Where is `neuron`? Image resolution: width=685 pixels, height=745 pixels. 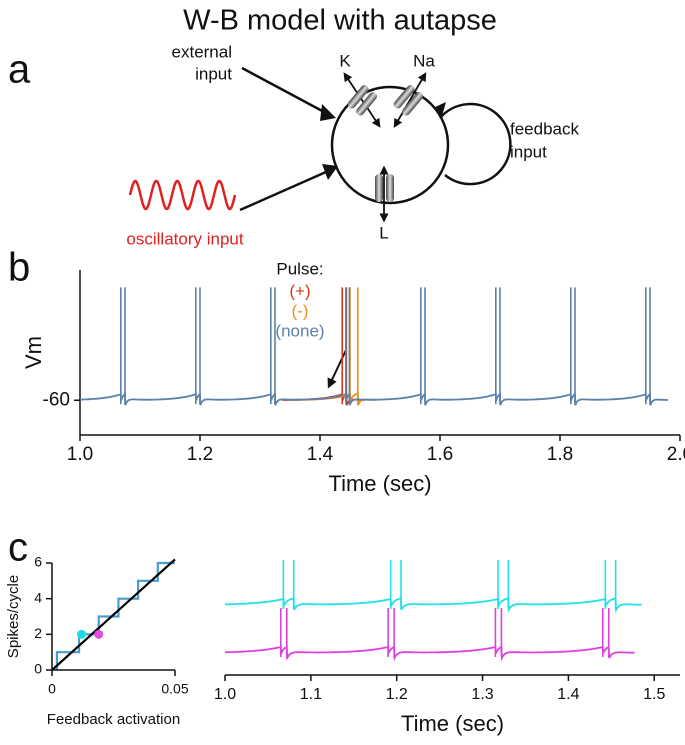 neuron is located at coordinates (390, 145).